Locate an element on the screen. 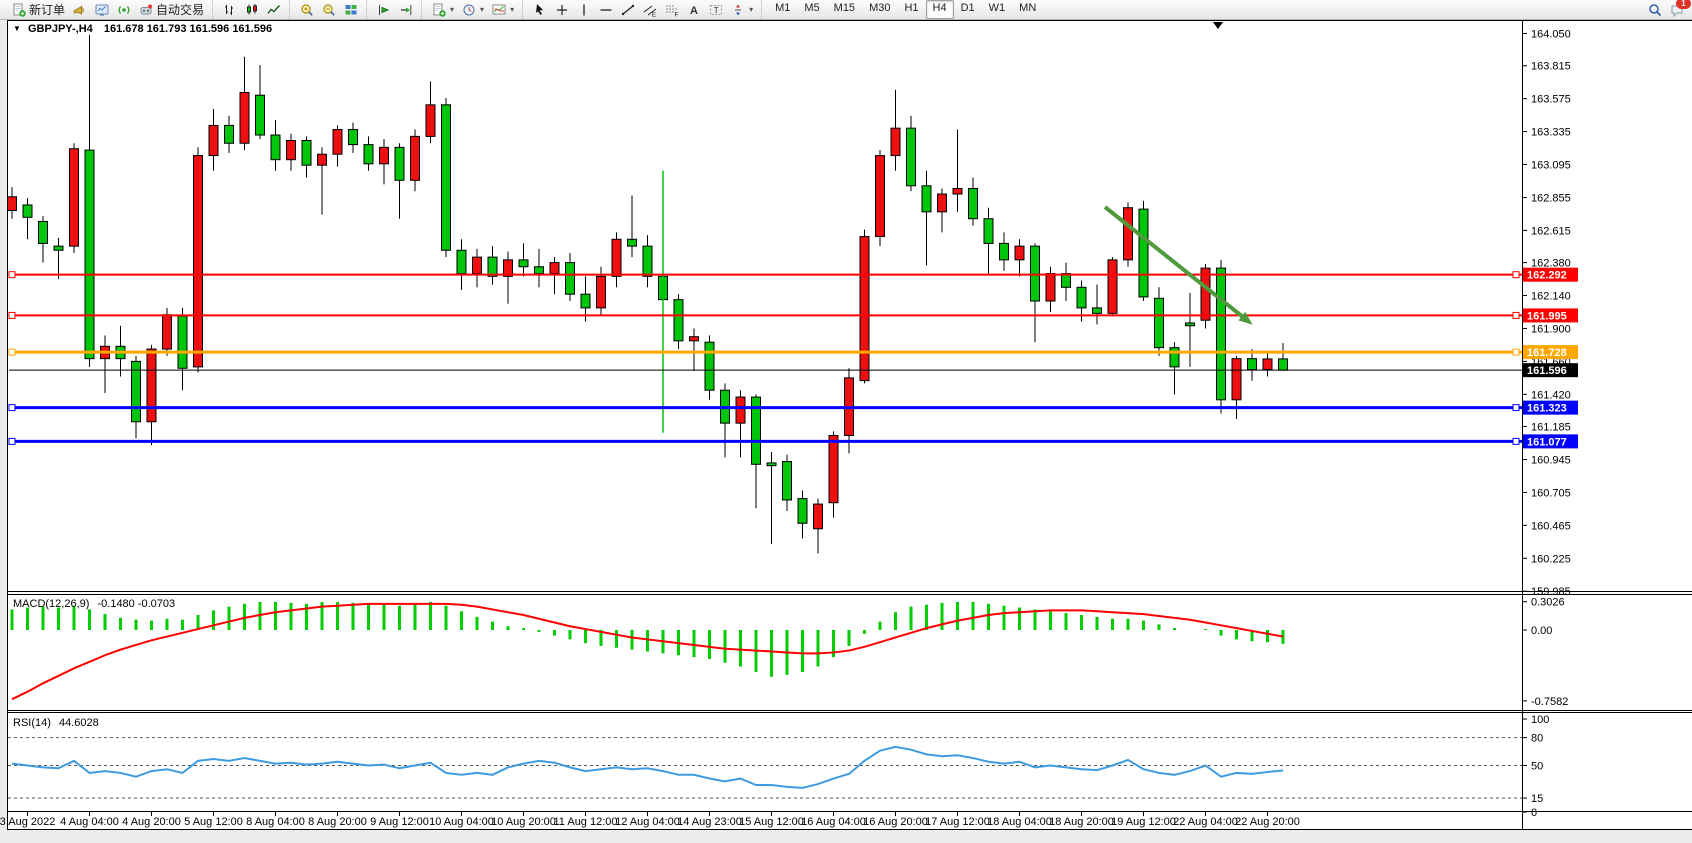  timeframe-h4-button: H4 is located at coordinates (939, 9).